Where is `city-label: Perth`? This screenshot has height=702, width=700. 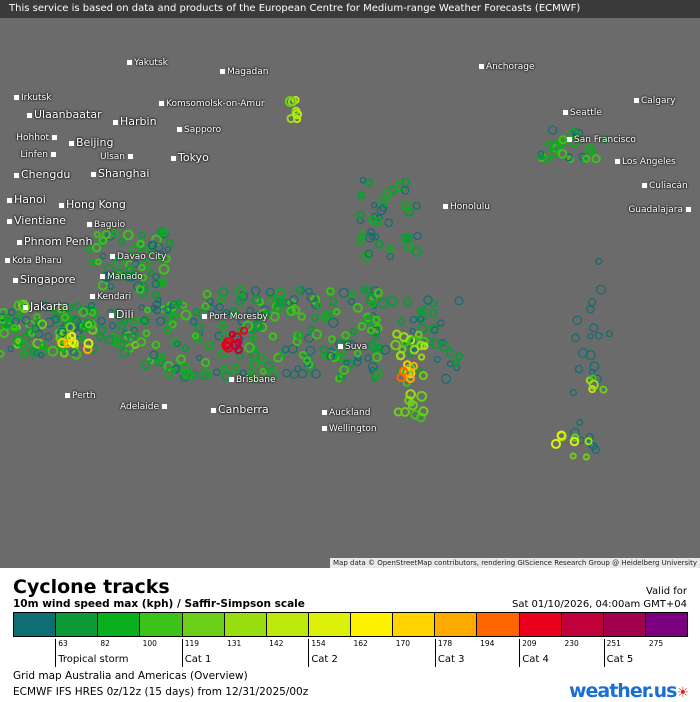
city-label: Perth is located at coordinates (80, 396).